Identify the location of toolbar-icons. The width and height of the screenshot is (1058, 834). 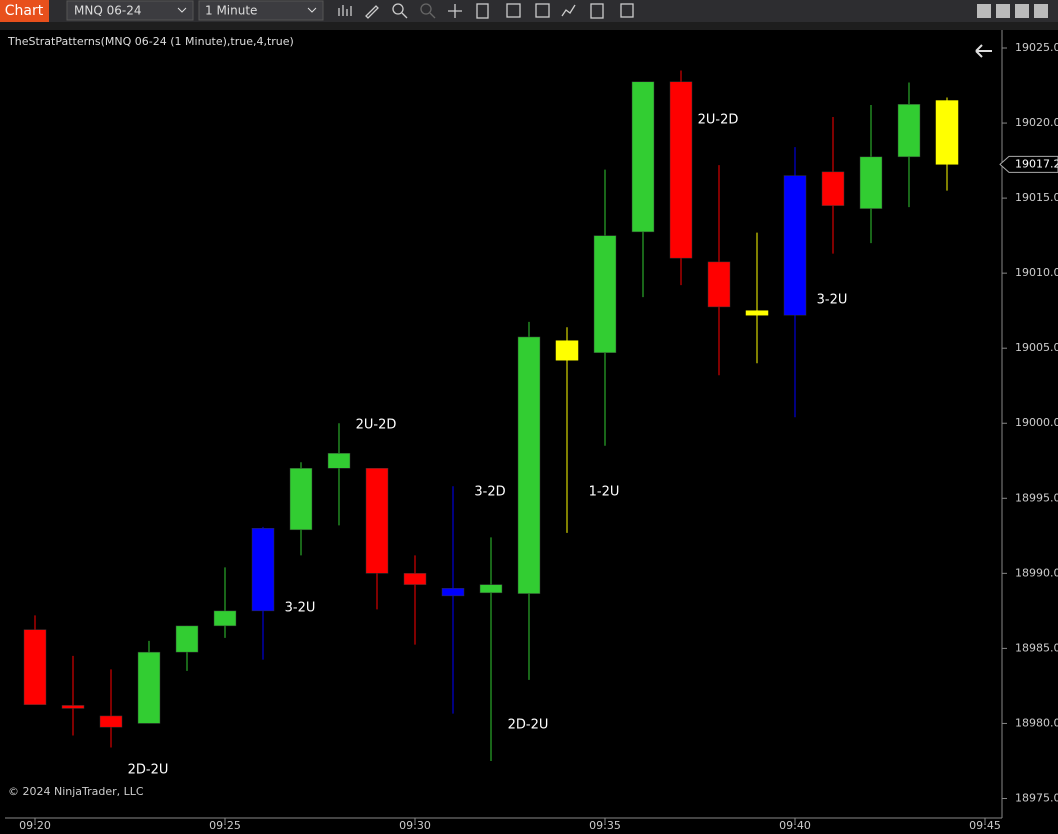
(486, 11).